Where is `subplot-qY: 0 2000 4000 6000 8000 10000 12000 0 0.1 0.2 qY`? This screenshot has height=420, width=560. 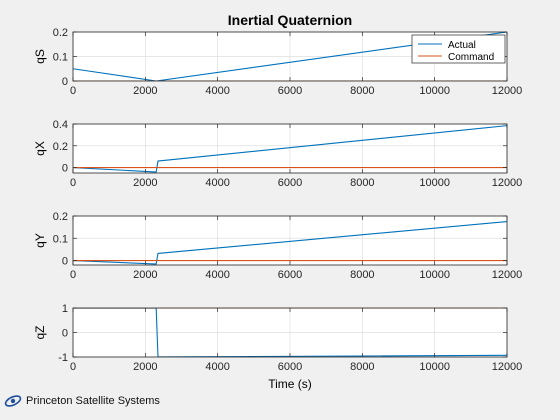
subplot-qY: 0 2000 4000 6000 8000 10000 12000 0 0.1 0.2 qY is located at coordinates (277, 246).